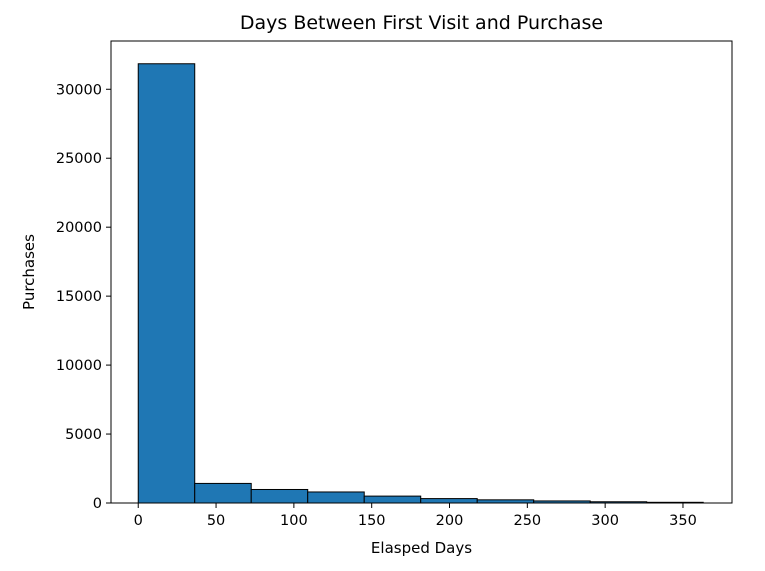 The image size is (765, 571). Describe the element at coordinates (294, 521) in the screenshot. I see `x-tick-label: 100` at that location.